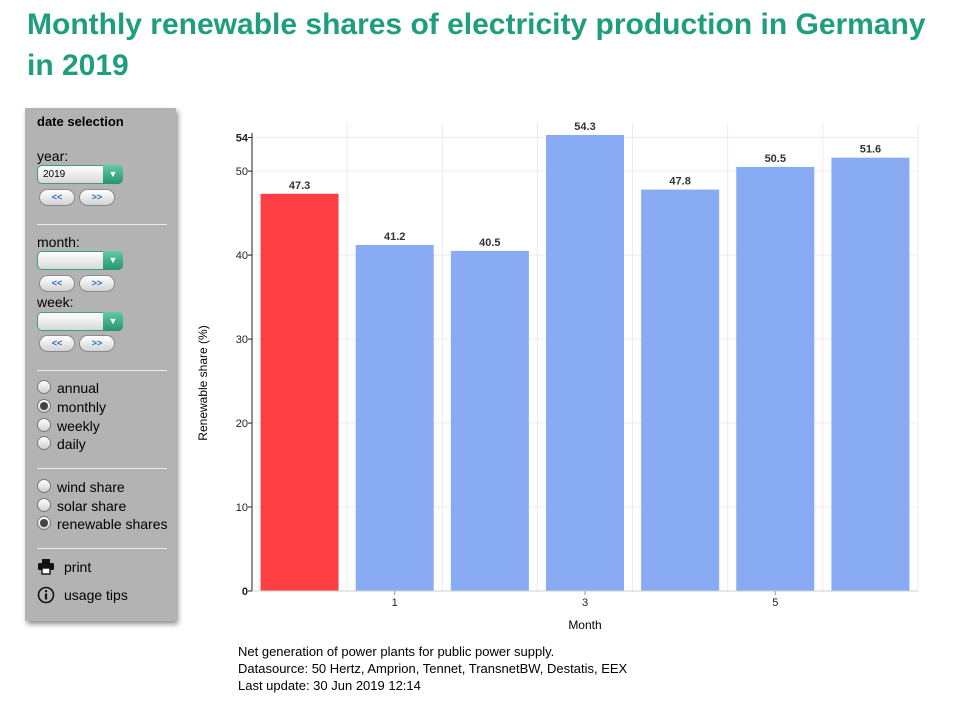  What do you see at coordinates (584, 127) in the screenshot?
I see `bar-value-label: 54.3` at bounding box center [584, 127].